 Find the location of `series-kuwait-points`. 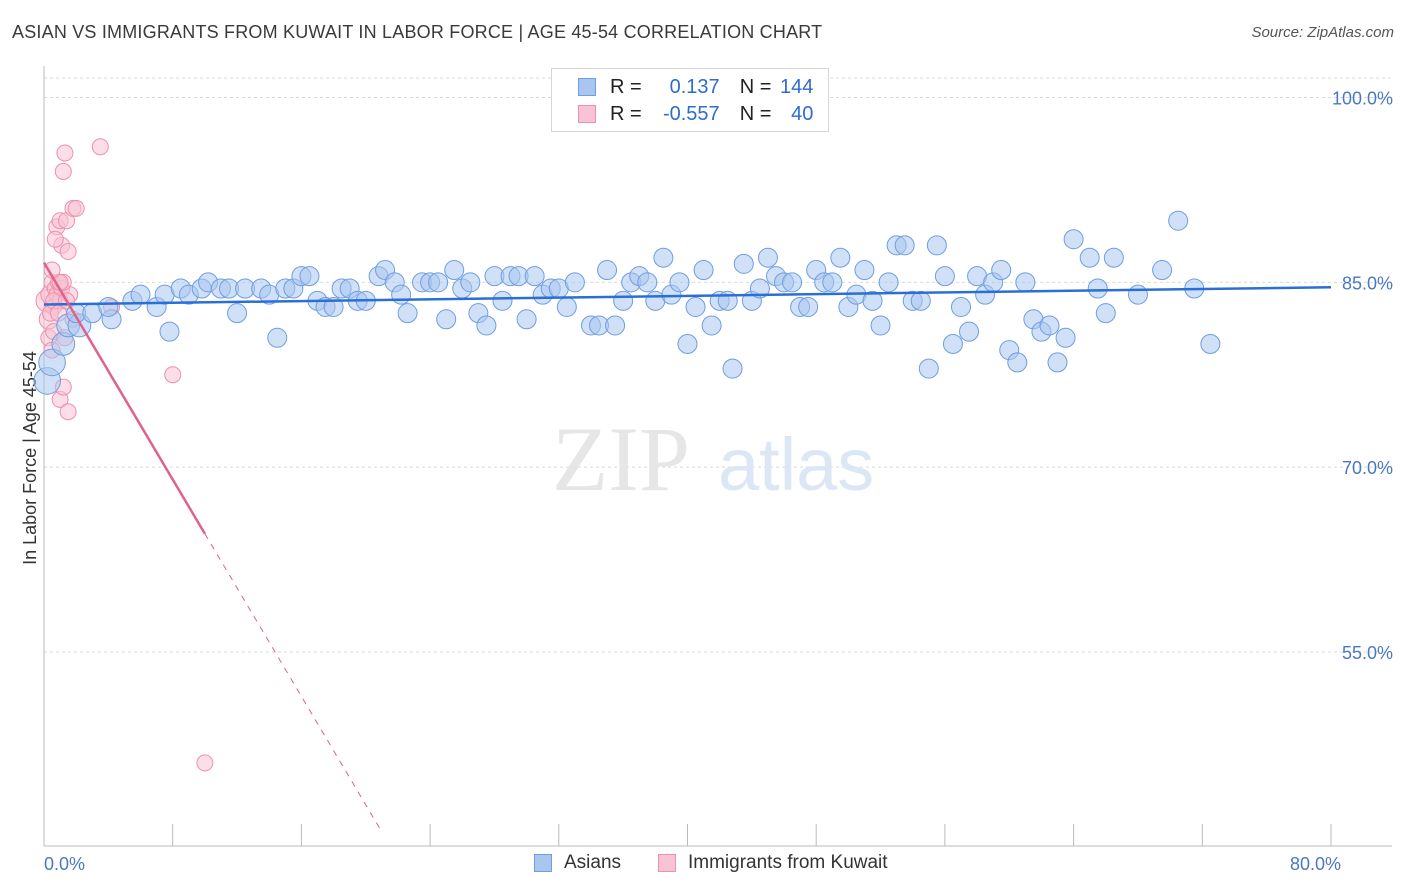

series-kuwait-points is located at coordinates (124, 455).